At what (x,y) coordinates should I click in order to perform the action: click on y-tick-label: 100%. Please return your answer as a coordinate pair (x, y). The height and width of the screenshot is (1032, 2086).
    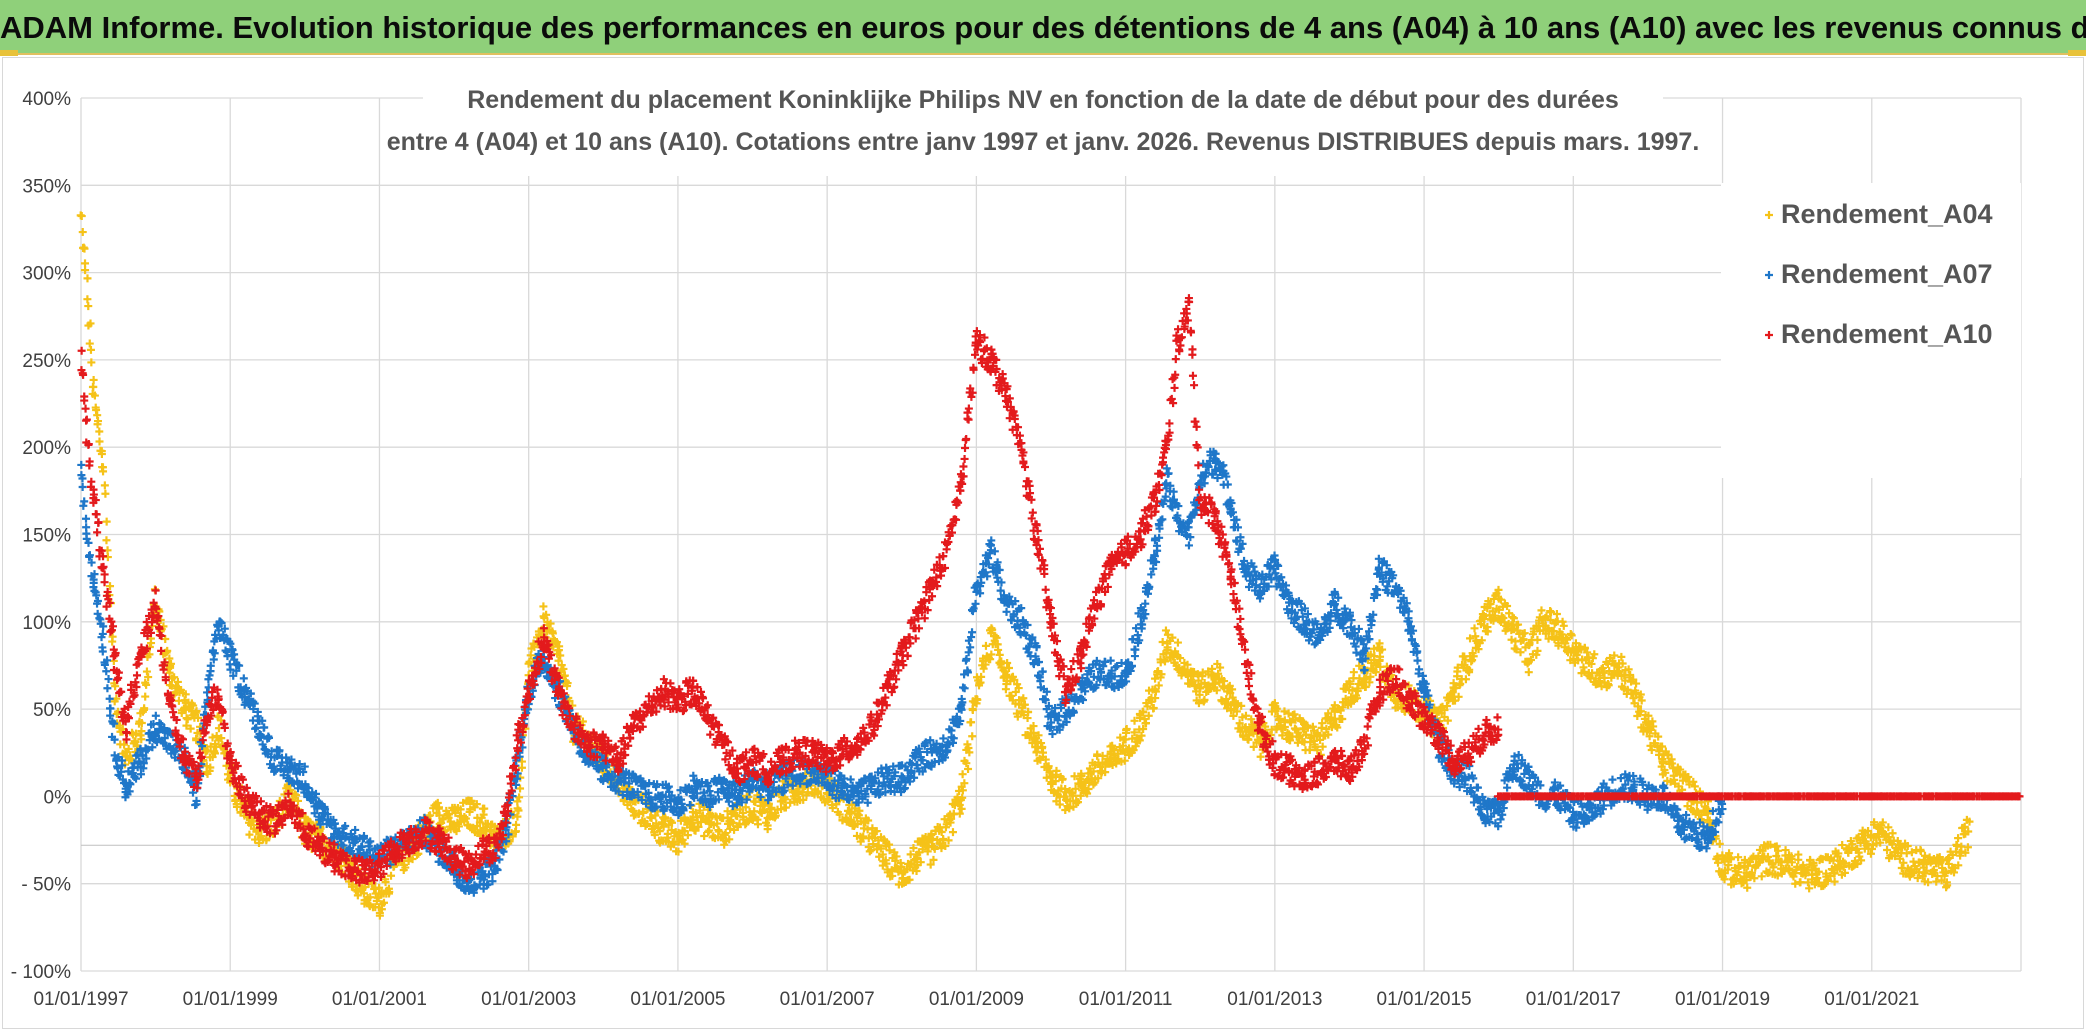
    Looking at the image, I should click on (46, 623).